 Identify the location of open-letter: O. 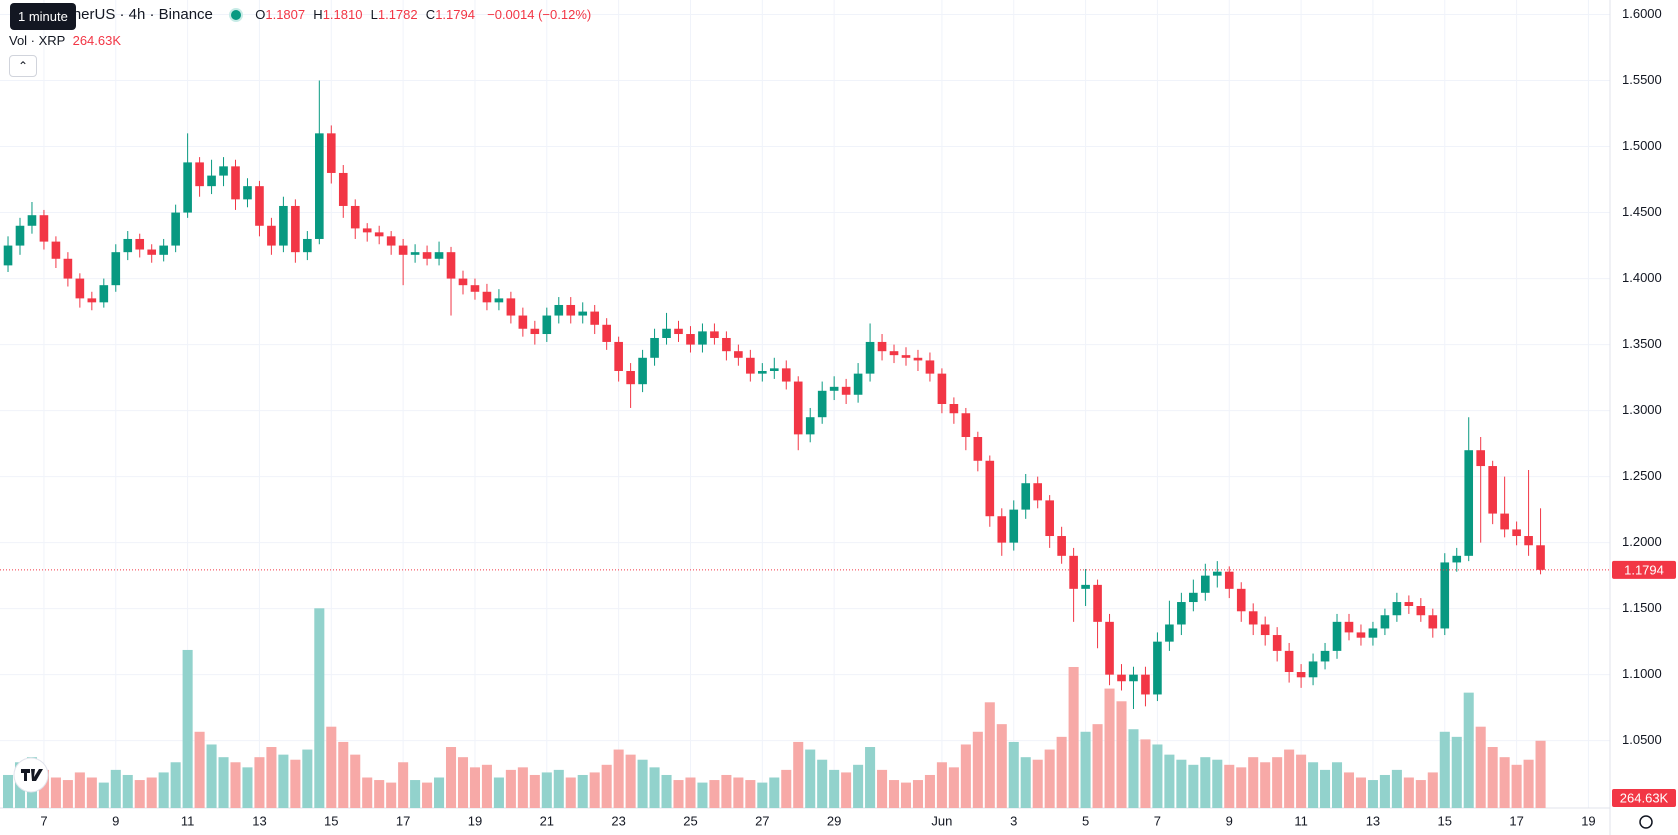
(260, 14).